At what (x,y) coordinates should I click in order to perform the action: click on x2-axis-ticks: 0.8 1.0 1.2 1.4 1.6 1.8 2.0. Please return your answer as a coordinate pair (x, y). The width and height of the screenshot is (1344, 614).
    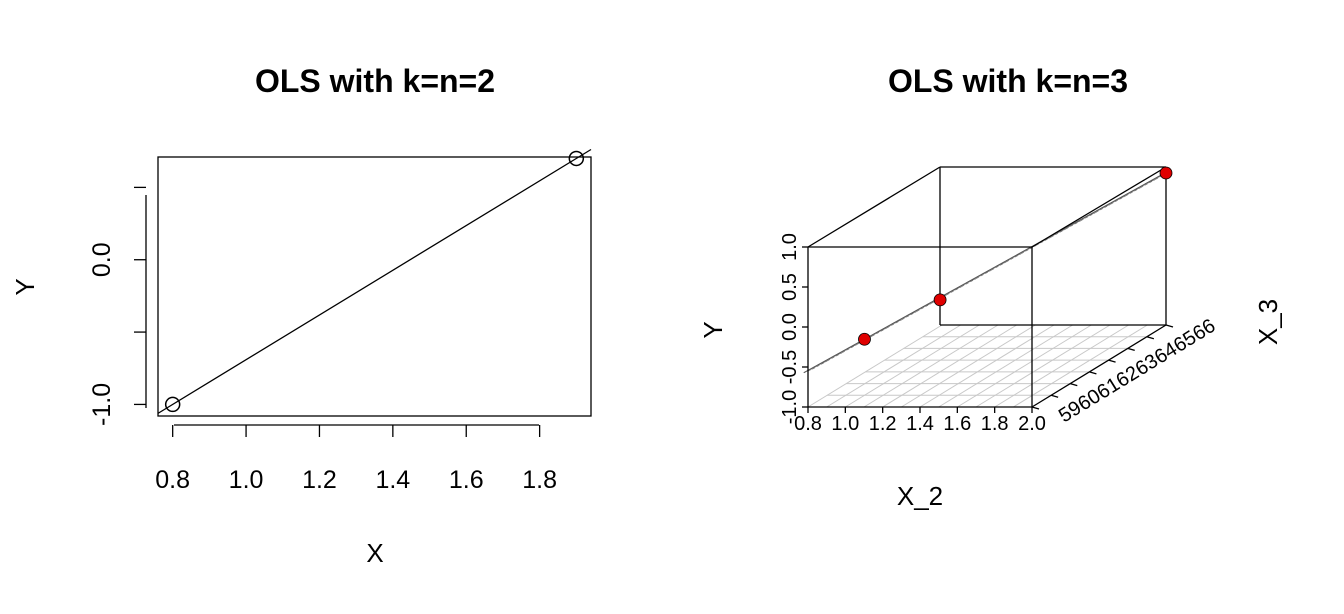
    Looking at the image, I should click on (920, 421).